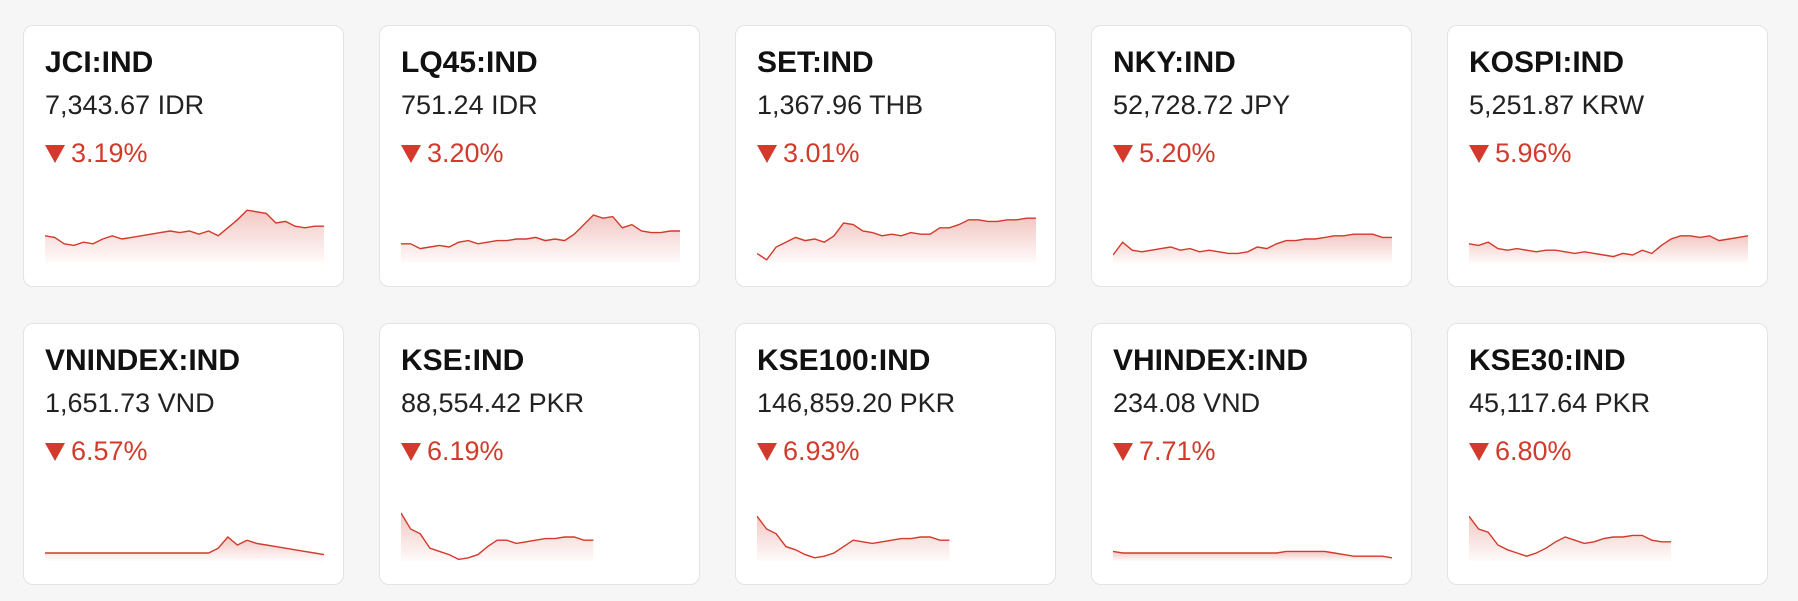 This screenshot has width=1798, height=601. Describe the element at coordinates (539, 156) in the screenshot. I see `index-card: LQ45:IND 751.24 IDR 3.20%` at that location.